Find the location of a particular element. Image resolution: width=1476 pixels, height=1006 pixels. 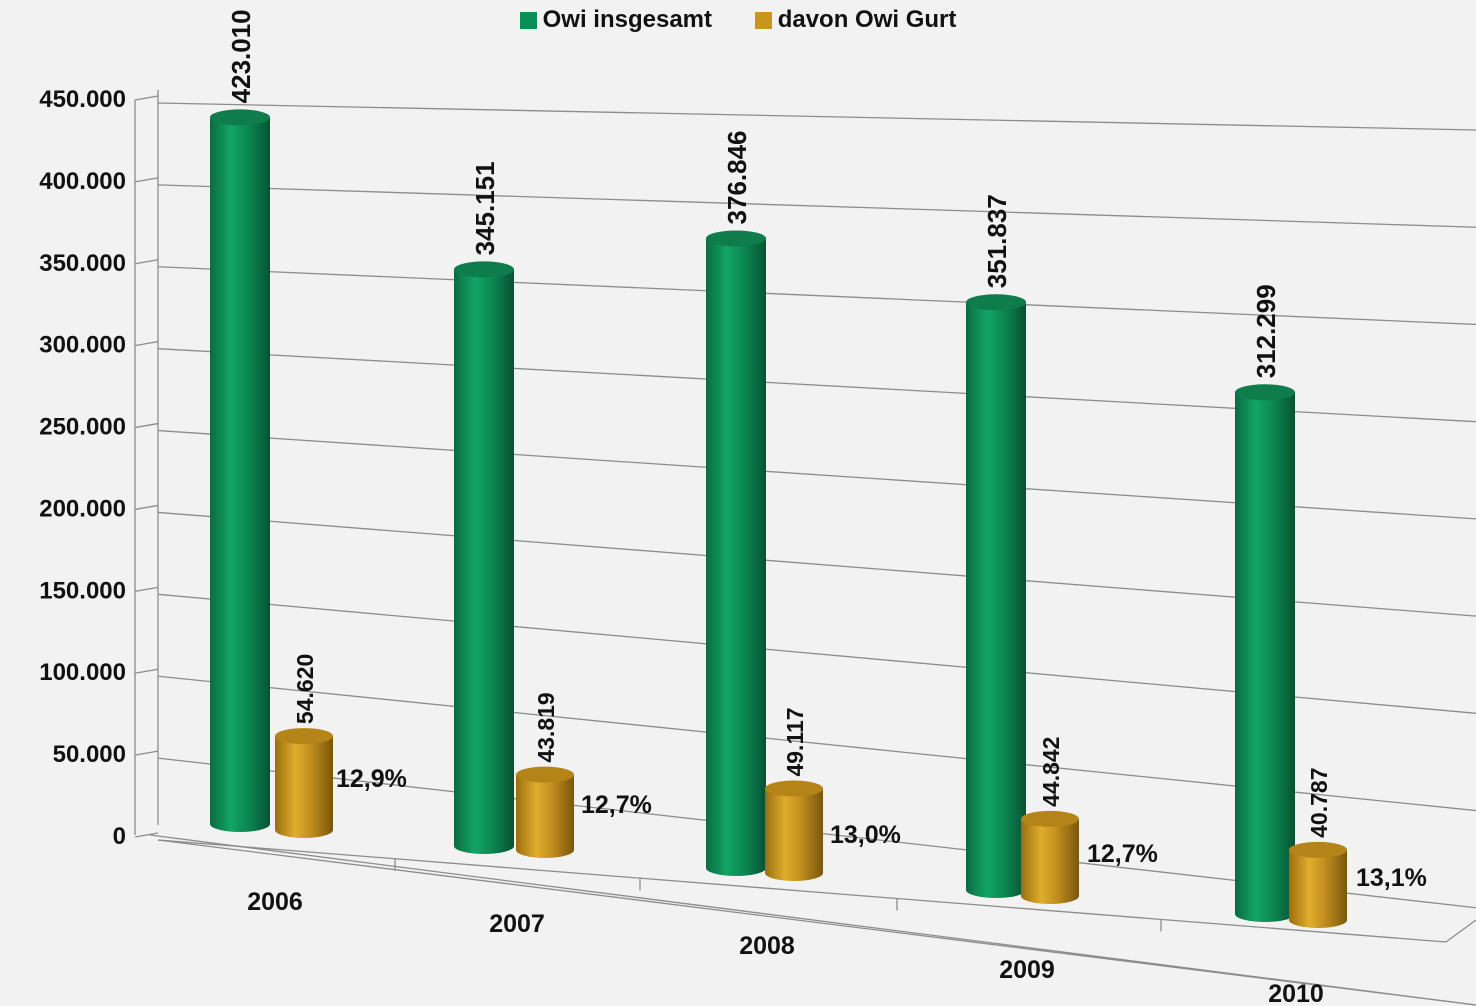

data-label-owi-insgesamt: 351.837 is located at coordinates (997, 241).